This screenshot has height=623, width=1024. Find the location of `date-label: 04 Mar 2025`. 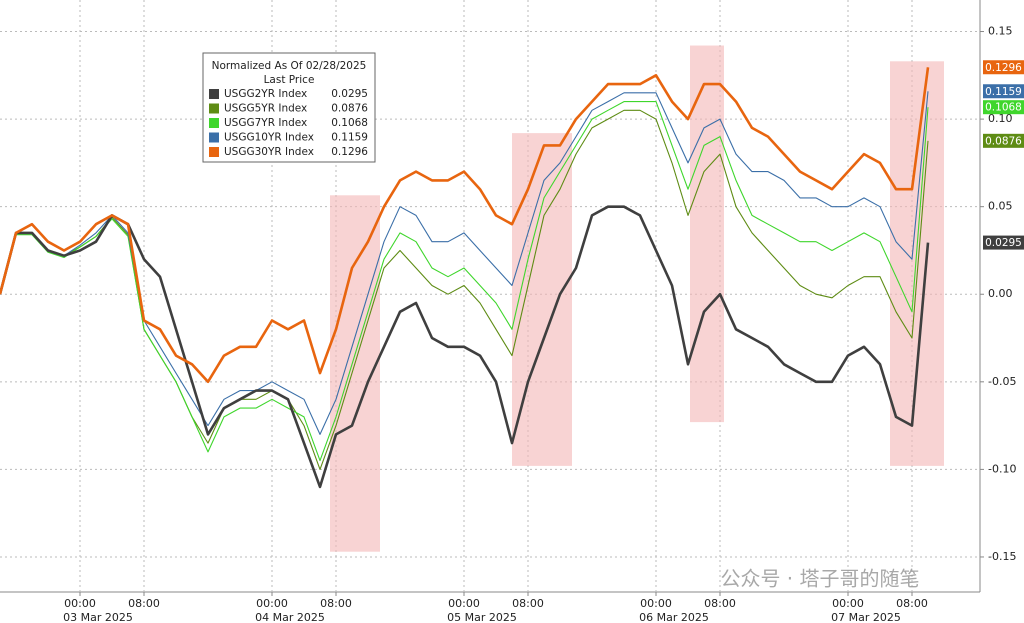

date-label: 04 Mar 2025 is located at coordinates (290, 617).